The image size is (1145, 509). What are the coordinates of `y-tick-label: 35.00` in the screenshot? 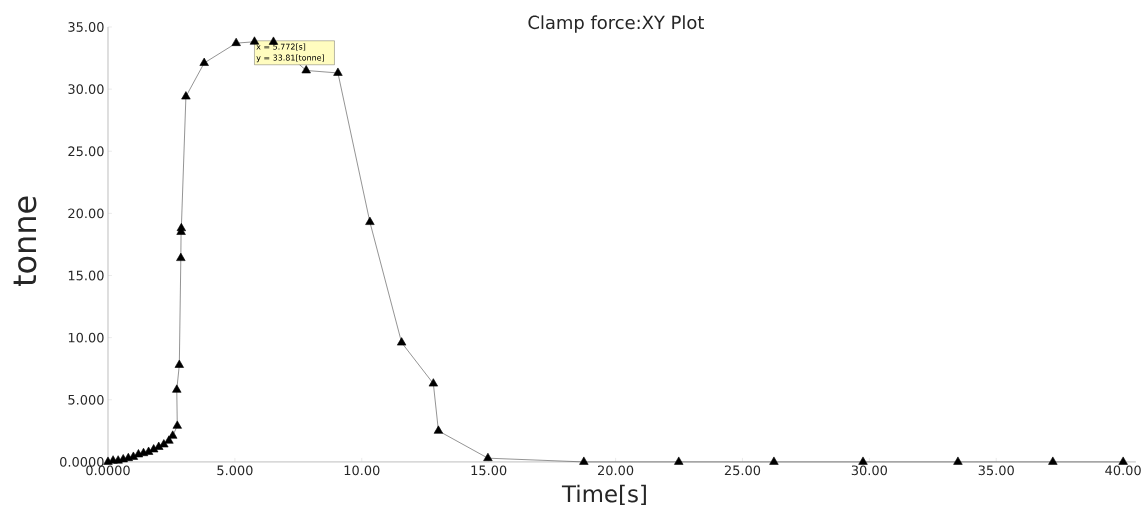 It's located at (86, 27).